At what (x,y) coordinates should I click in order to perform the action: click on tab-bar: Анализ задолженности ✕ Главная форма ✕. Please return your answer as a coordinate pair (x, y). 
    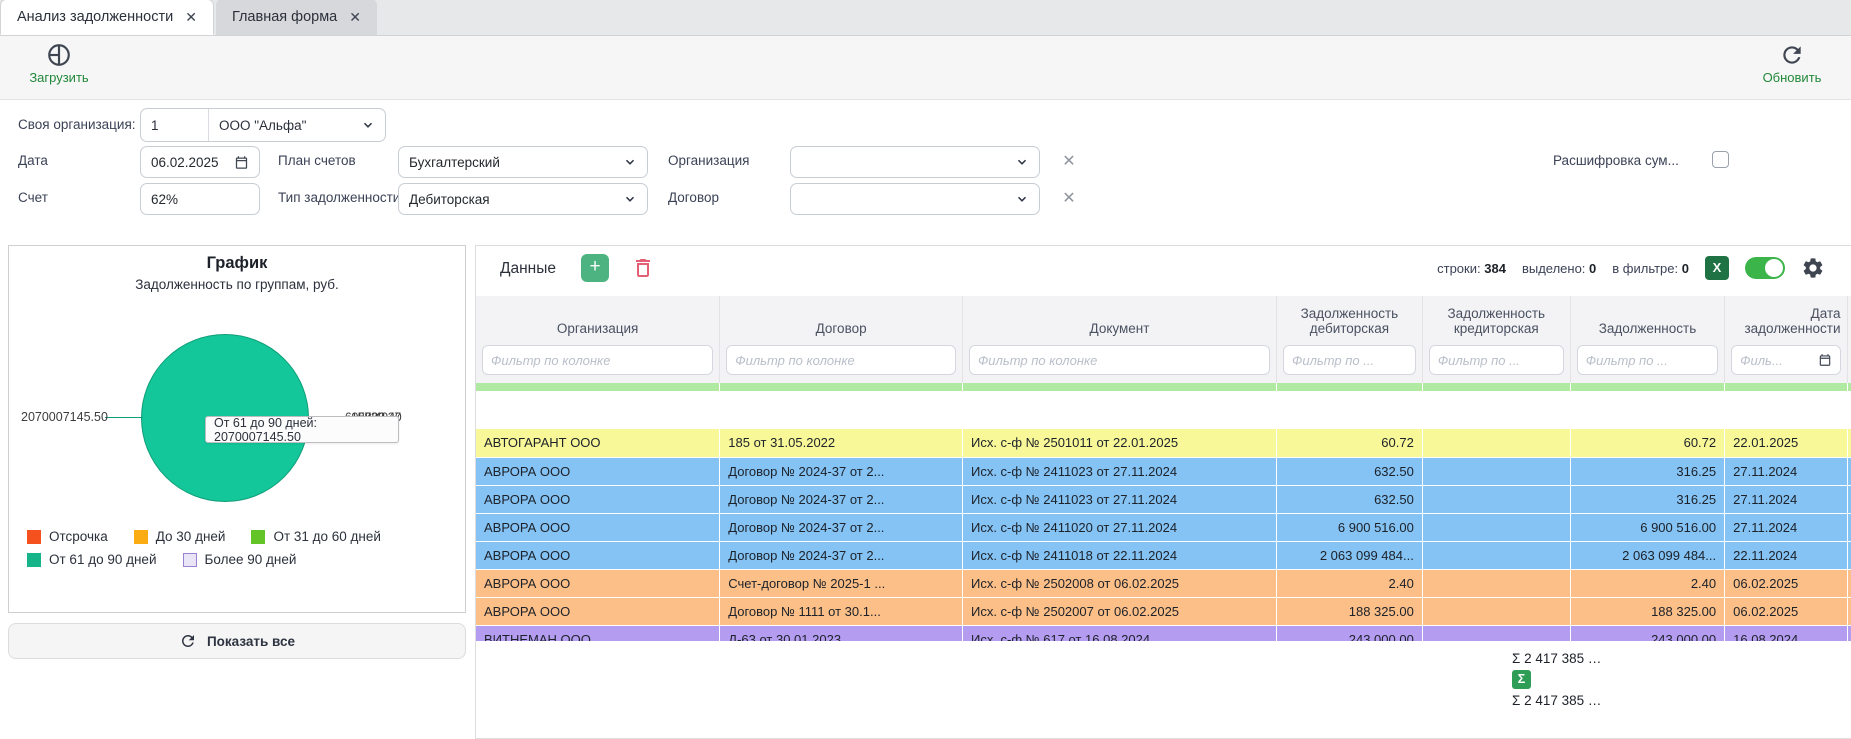
    Looking at the image, I should click on (925, 18).